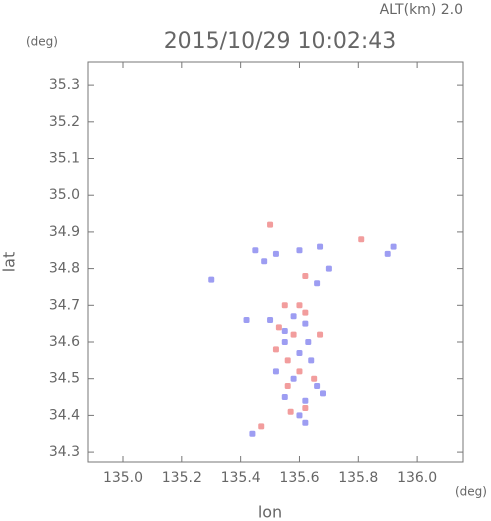 The image size is (491, 521). What do you see at coordinates (64, 195) in the screenshot?
I see `y-tick-label: 35.0` at bounding box center [64, 195].